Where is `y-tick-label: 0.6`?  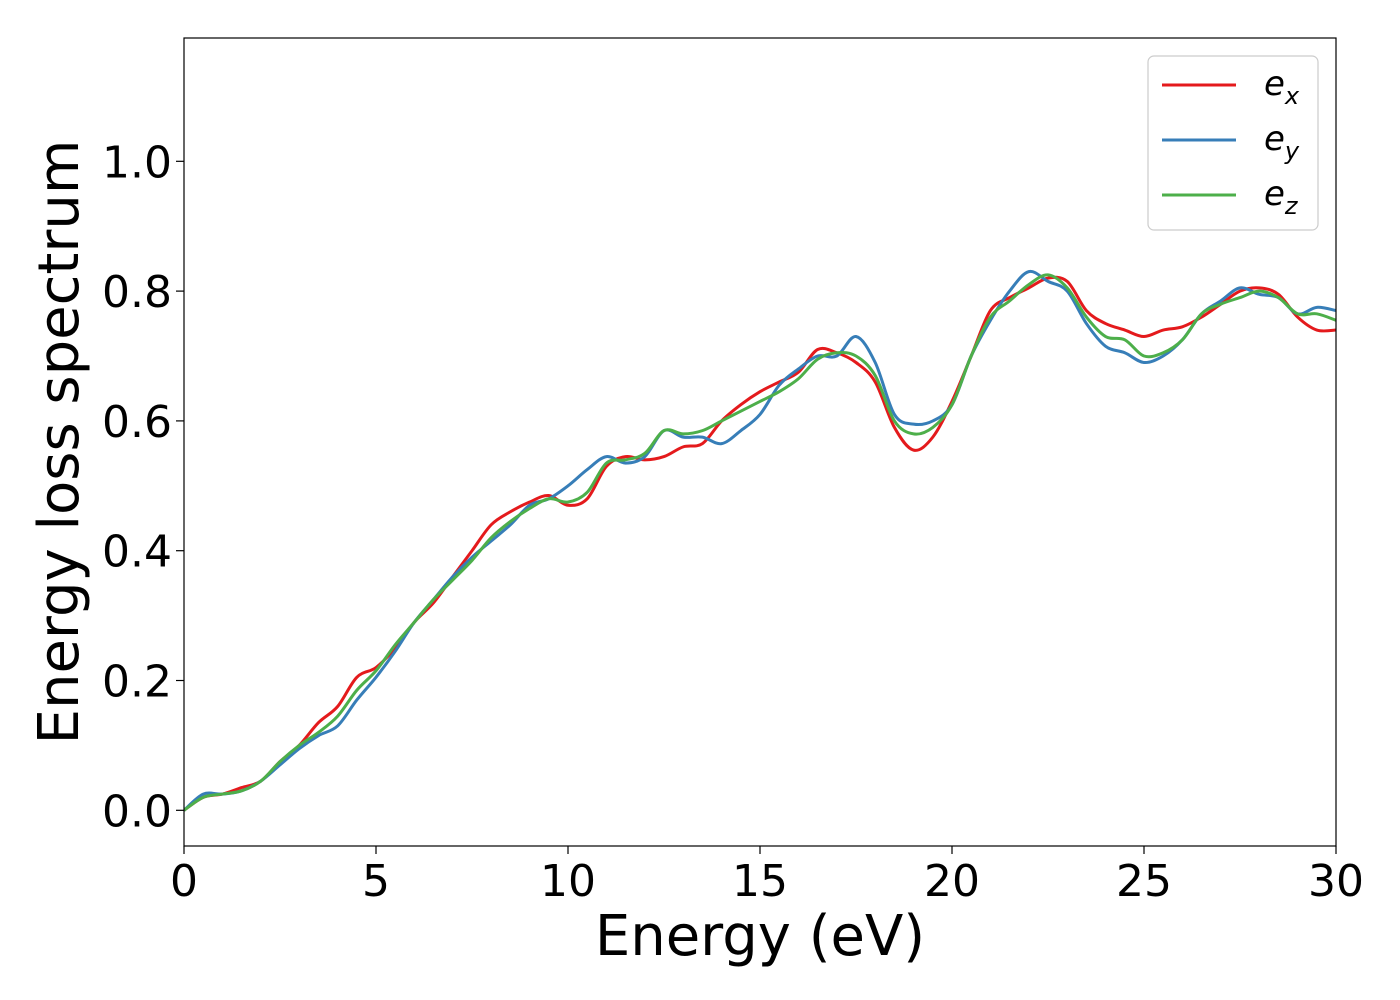 y-tick-label: 0.6 is located at coordinates (137, 422).